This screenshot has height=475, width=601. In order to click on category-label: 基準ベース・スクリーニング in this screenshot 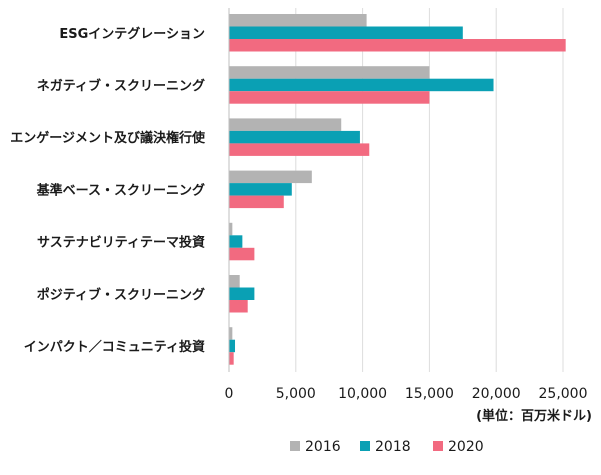, I will do `click(120, 190)`.